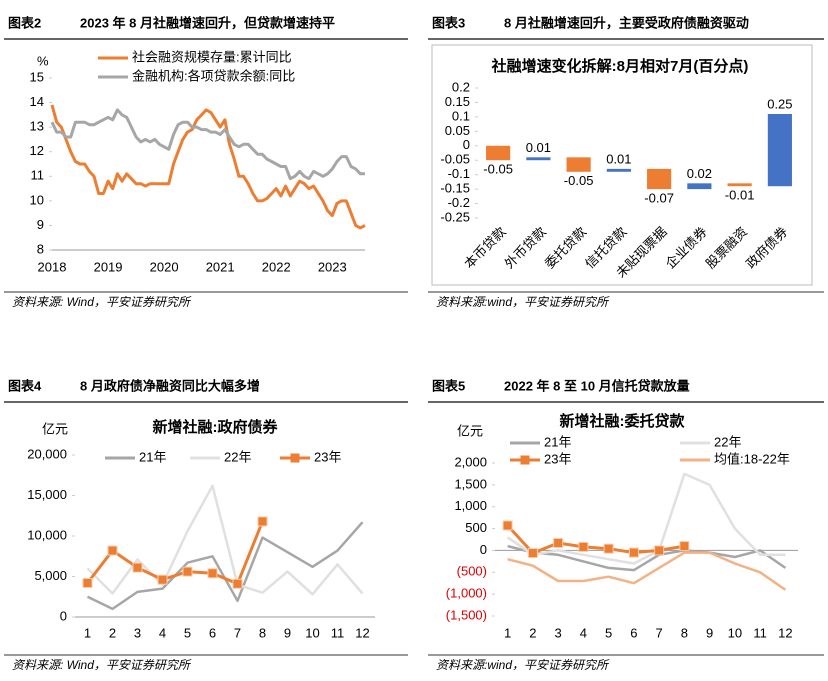 The image size is (828, 681). I want to click on x-tick-label: 2018, so click(52, 266).